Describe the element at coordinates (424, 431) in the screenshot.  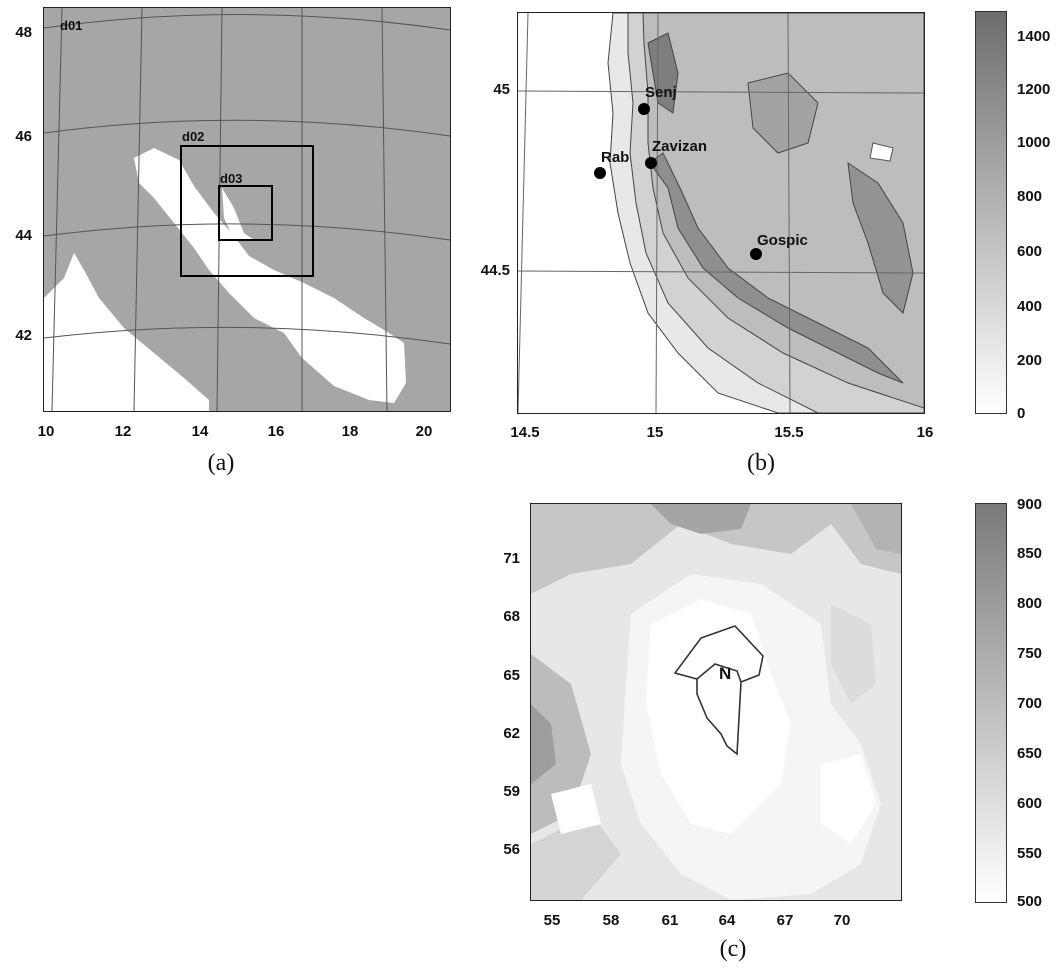
I see `panel-a-xtick: 20` at that location.